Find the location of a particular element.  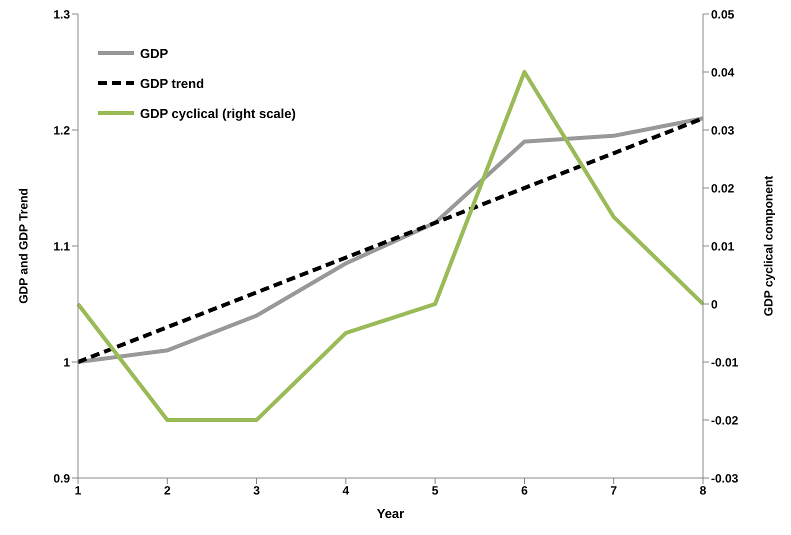

y-tick-label: 0.9 is located at coordinates (61, 478).